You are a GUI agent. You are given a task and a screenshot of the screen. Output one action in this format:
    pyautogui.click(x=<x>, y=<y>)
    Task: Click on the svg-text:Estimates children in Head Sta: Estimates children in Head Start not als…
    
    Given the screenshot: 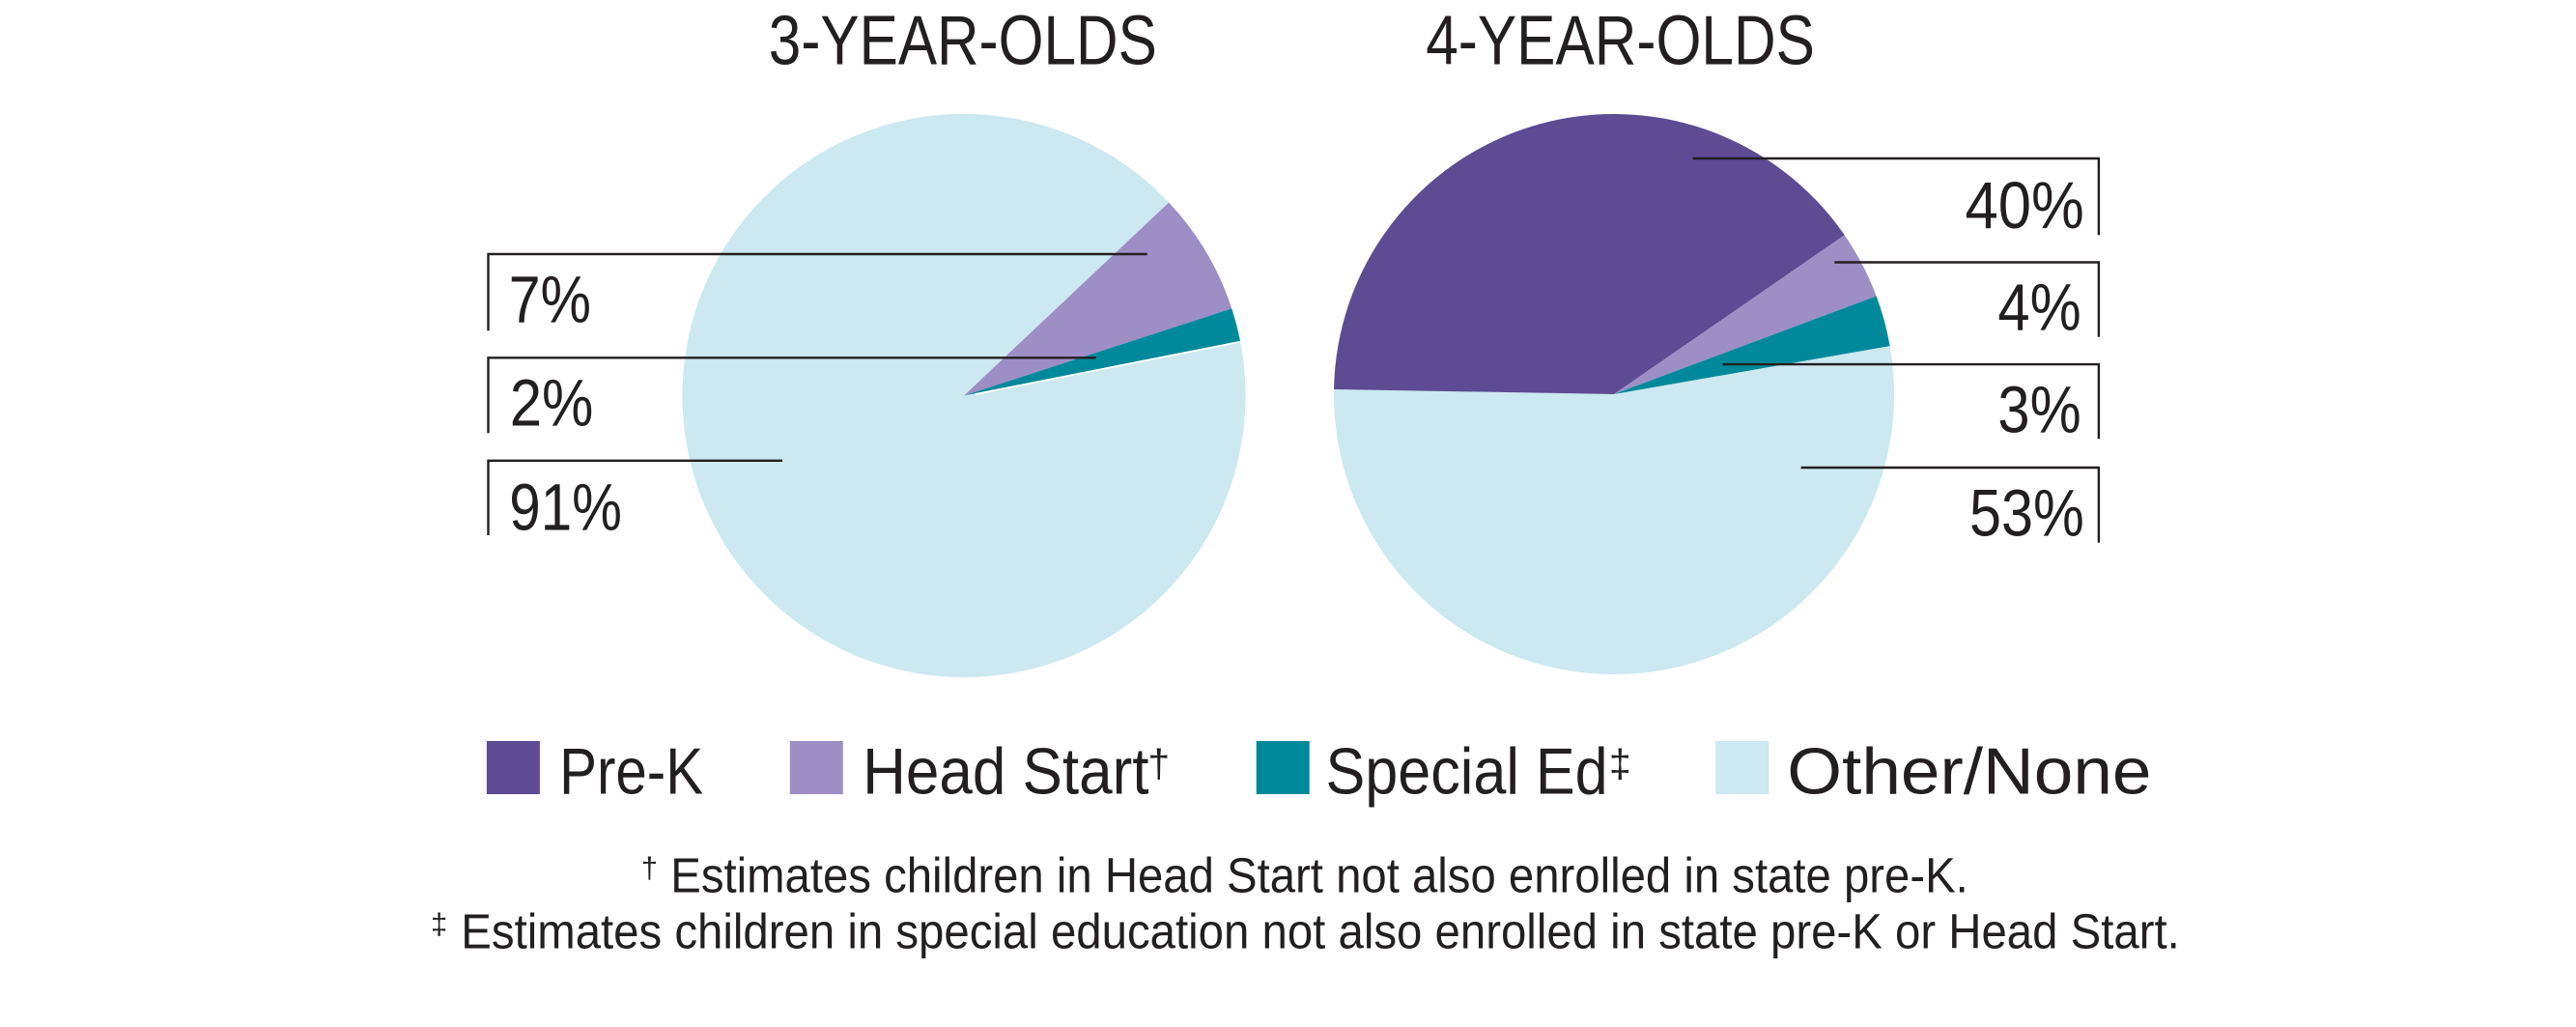 What is the action you would take?
    pyautogui.click(x=1319, y=874)
    